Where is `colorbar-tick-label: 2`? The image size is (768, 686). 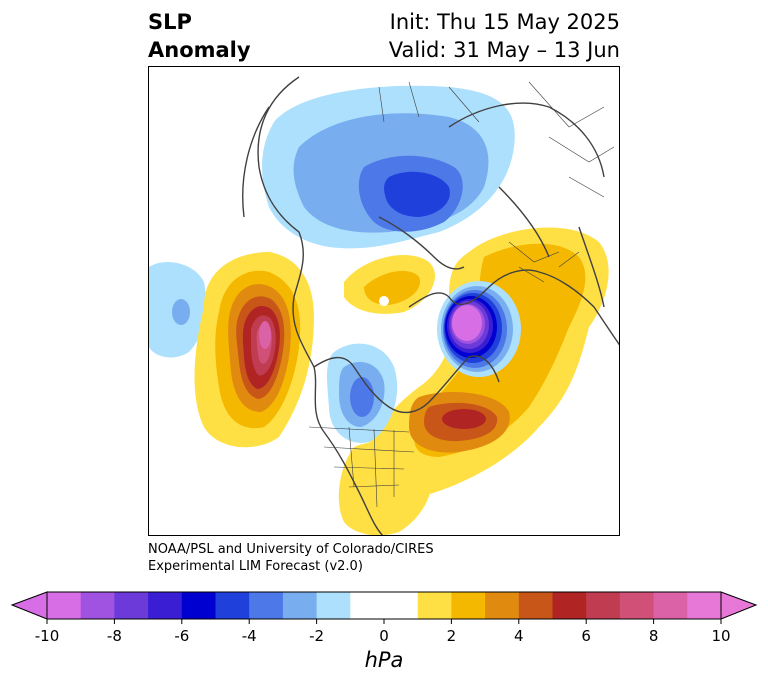
colorbar-tick-label: 2 is located at coordinates (451, 636).